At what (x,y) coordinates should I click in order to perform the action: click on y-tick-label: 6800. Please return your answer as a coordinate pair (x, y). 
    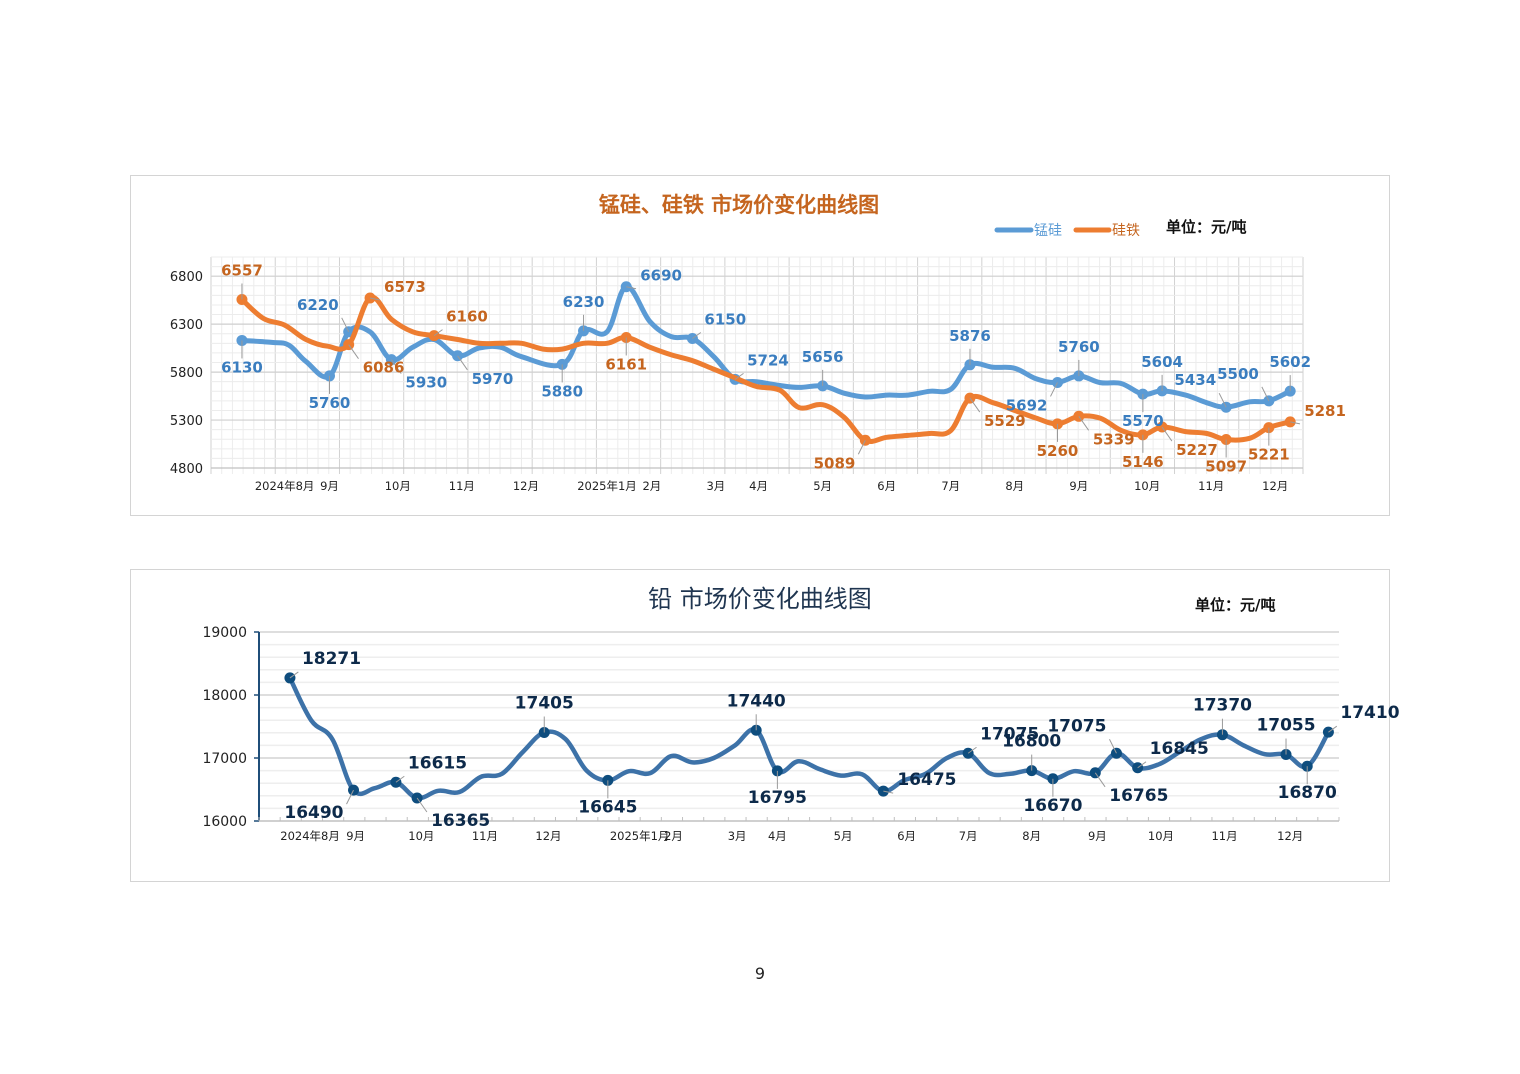
    Looking at the image, I should click on (186, 277).